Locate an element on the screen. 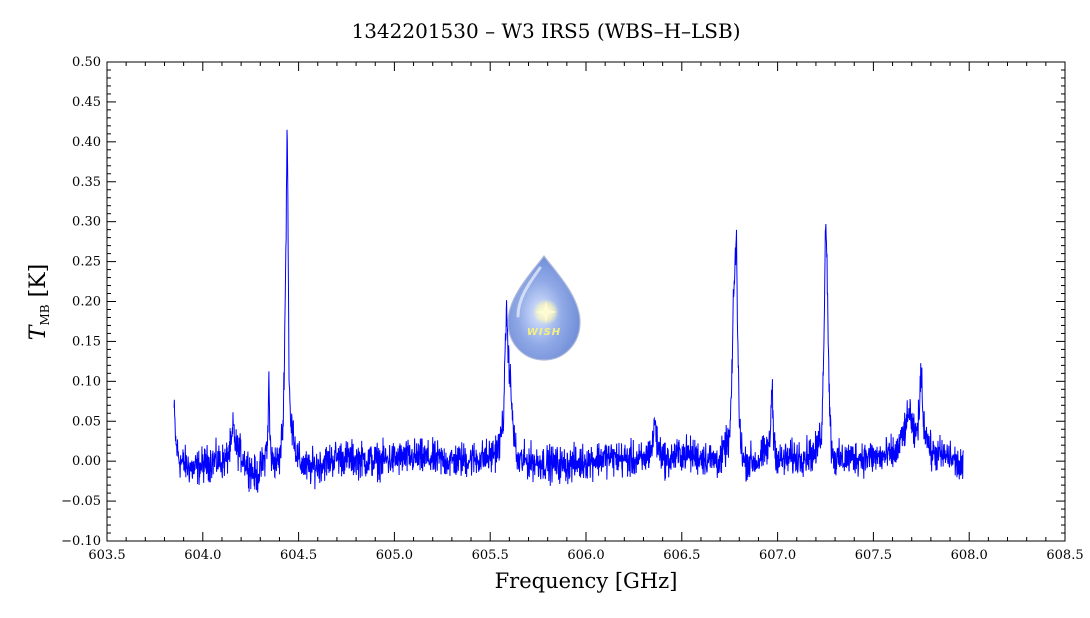 This screenshot has width=1090, height=618. y-tick-label: 0.05 is located at coordinates (86, 421).